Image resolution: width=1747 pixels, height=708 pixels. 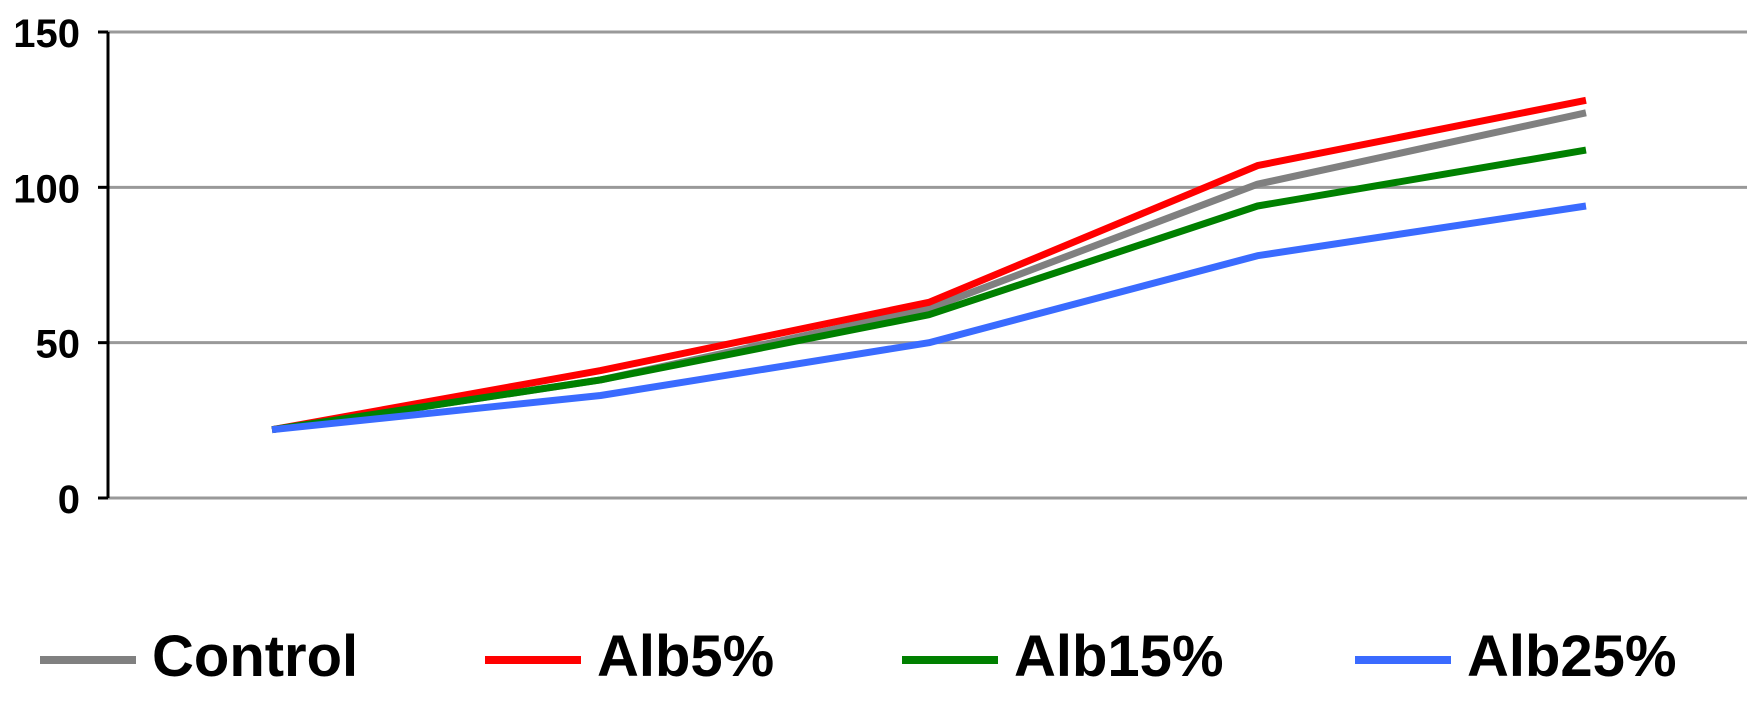 What do you see at coordinates (1119, 656) in the screenshot?
I see `legend-label: Alb15%` at bounding box center [1119, 656].